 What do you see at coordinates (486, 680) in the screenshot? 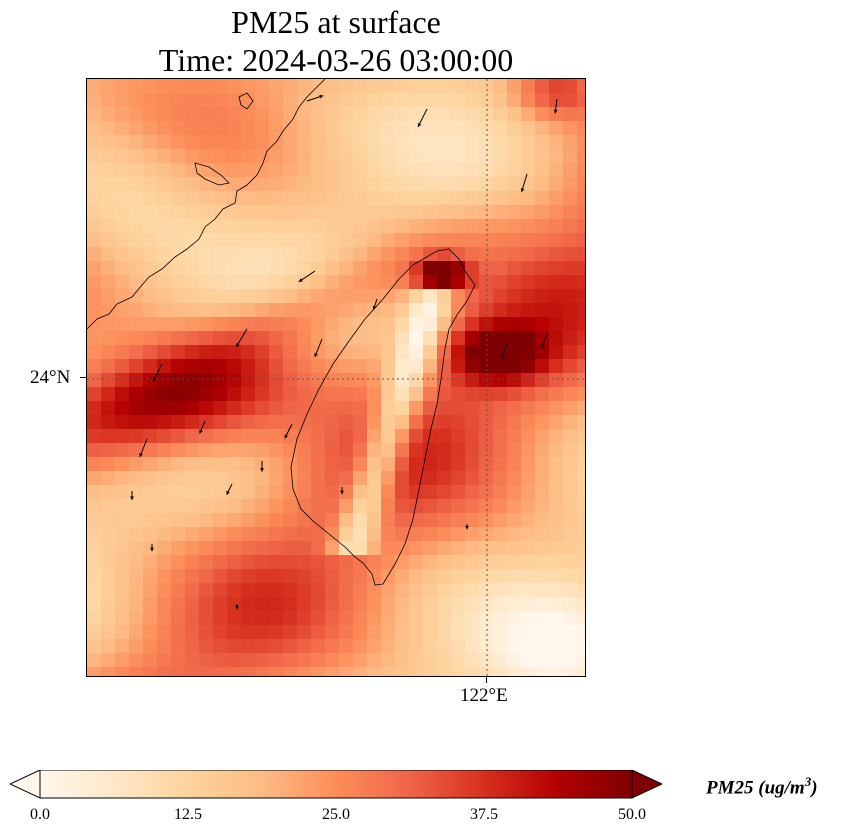
I see `lon-tick-mark` at bounding box center [486, 680].